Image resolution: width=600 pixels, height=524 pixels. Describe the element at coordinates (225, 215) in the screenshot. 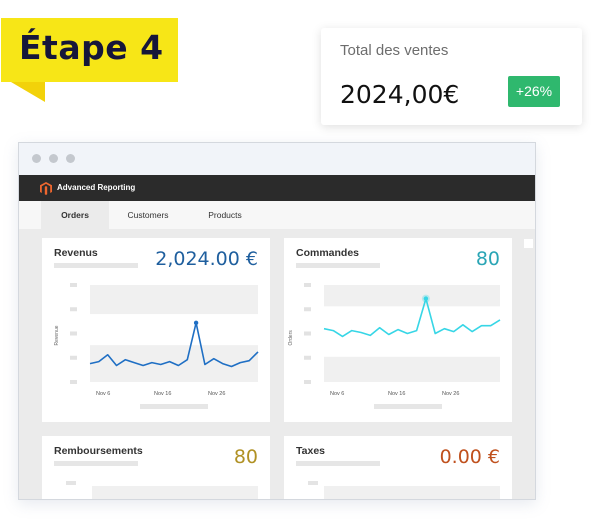

I see `tab-products: Products` at that location.